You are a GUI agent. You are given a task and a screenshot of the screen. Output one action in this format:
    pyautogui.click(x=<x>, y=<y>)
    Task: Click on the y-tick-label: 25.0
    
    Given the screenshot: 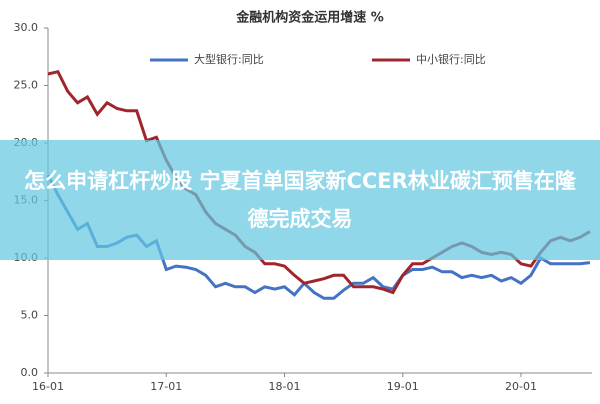 What is the action you would take?
    pyautogui.click(x=26, y=85)
    